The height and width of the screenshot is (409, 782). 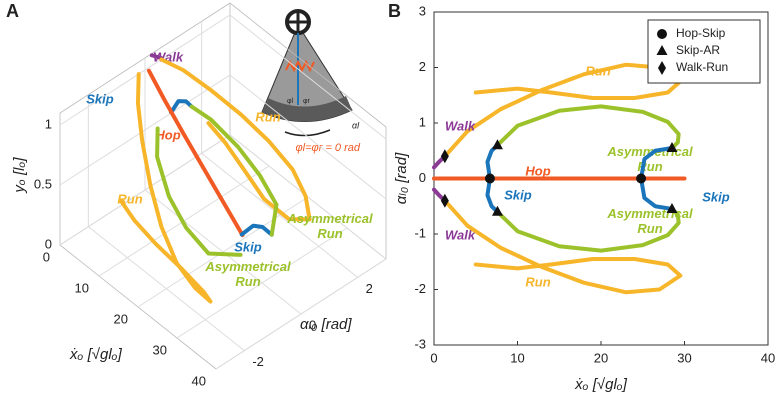 I want to click on y-tick-label: 1, so click(x=422, y=121).